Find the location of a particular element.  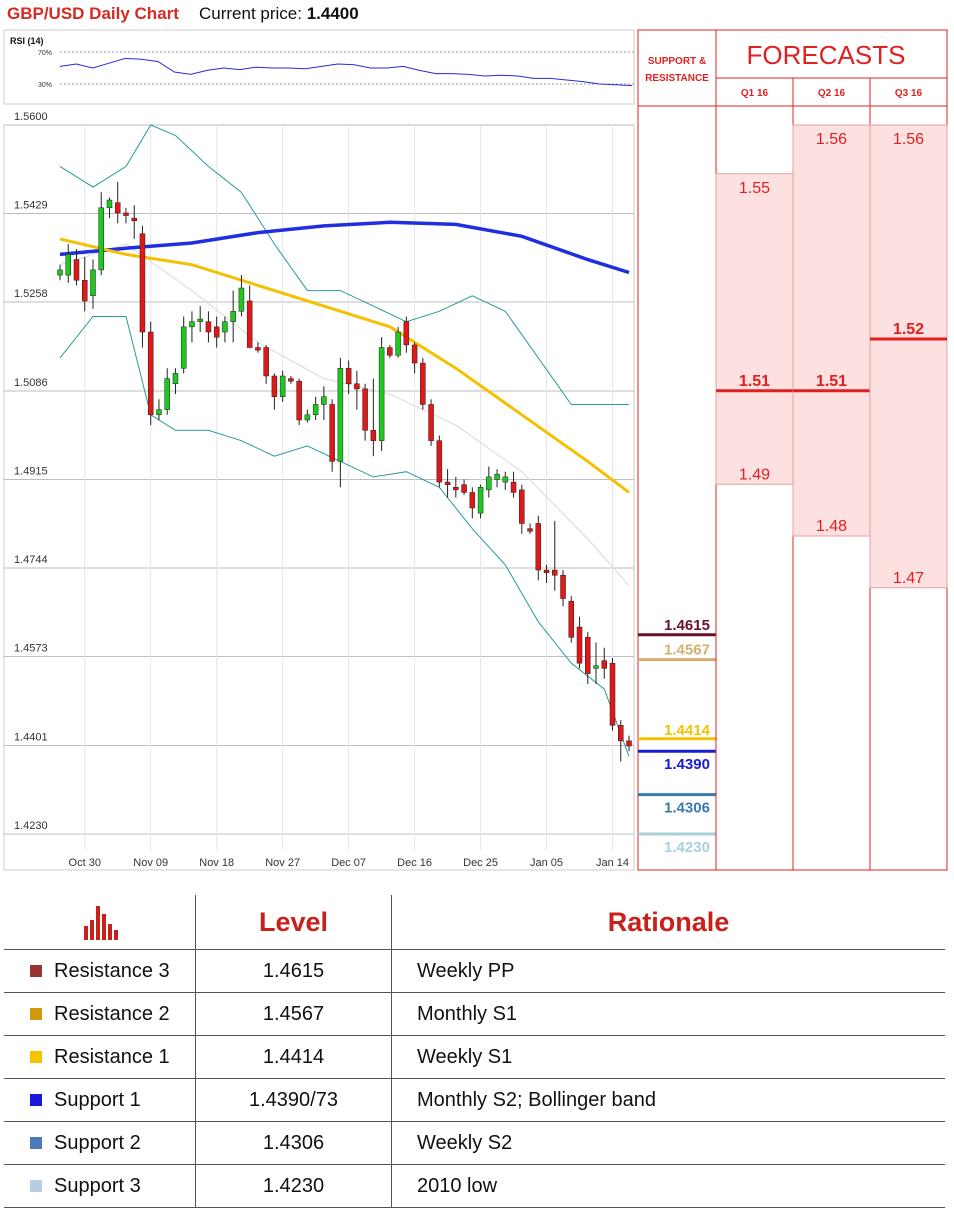

sr-levels: 1.4615 1.4567 1.4414 1.4390 1.4306 1.4230 is located at coordinates (677, 736).